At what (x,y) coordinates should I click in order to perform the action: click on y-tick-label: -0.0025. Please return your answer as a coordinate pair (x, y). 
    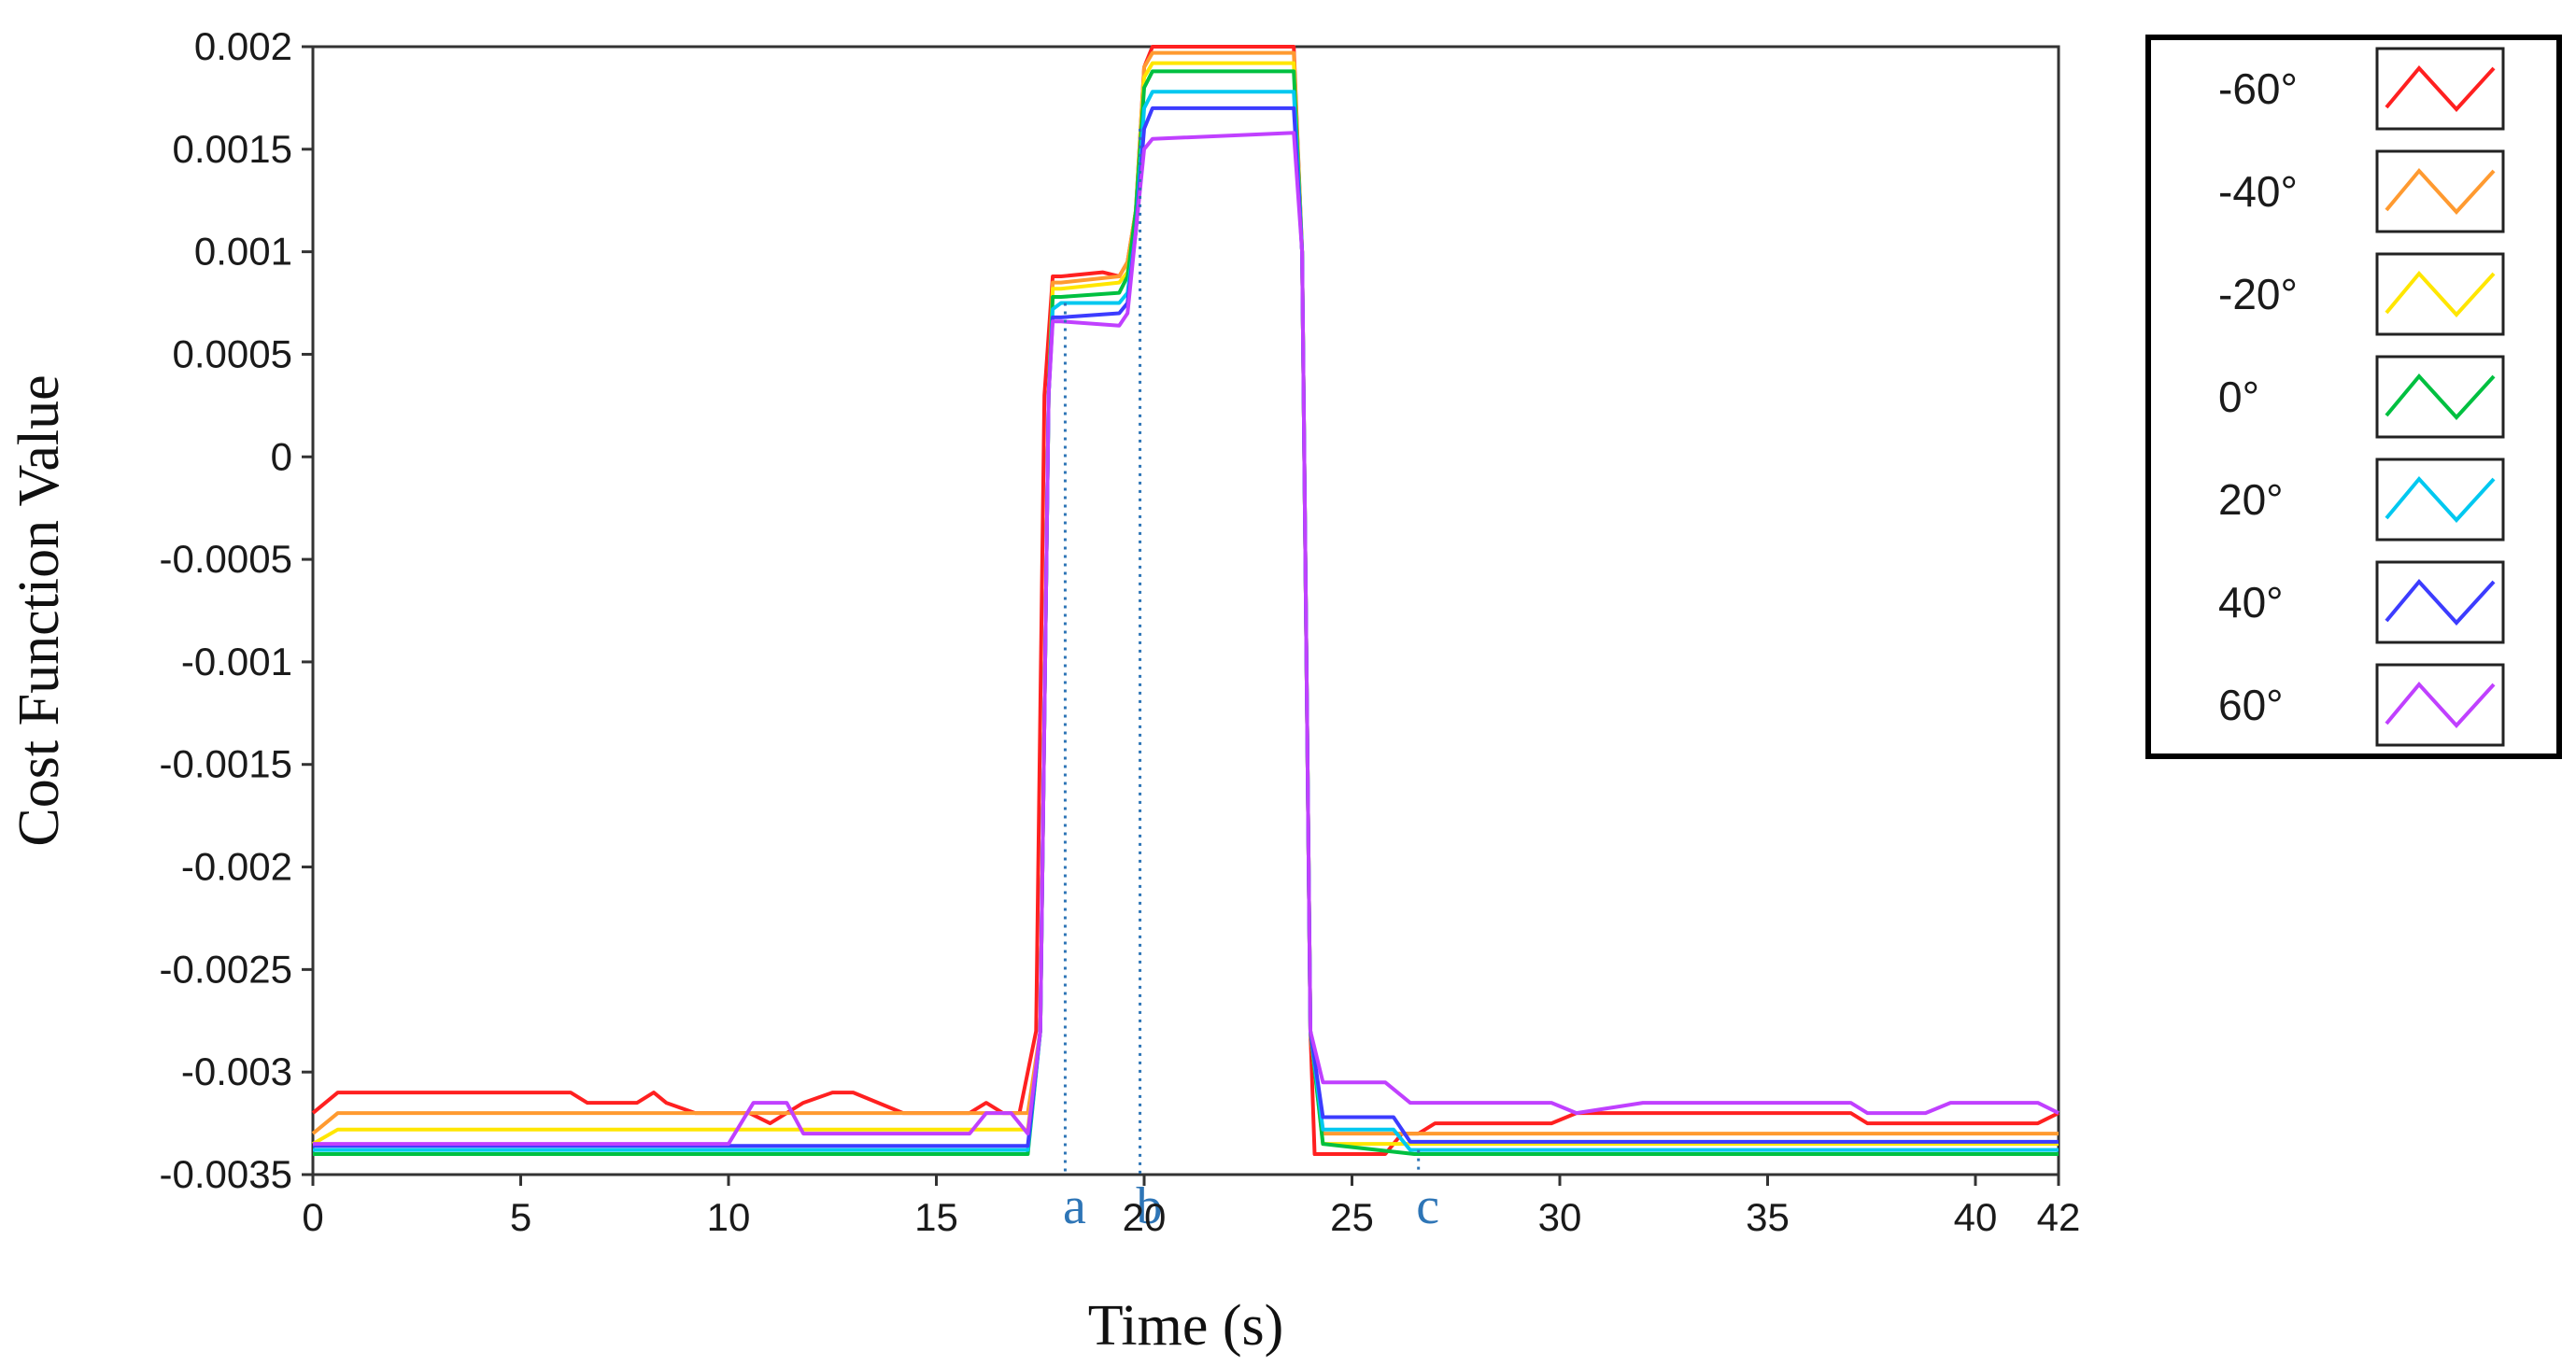
    Looking at the image, I should click on (226, 969).